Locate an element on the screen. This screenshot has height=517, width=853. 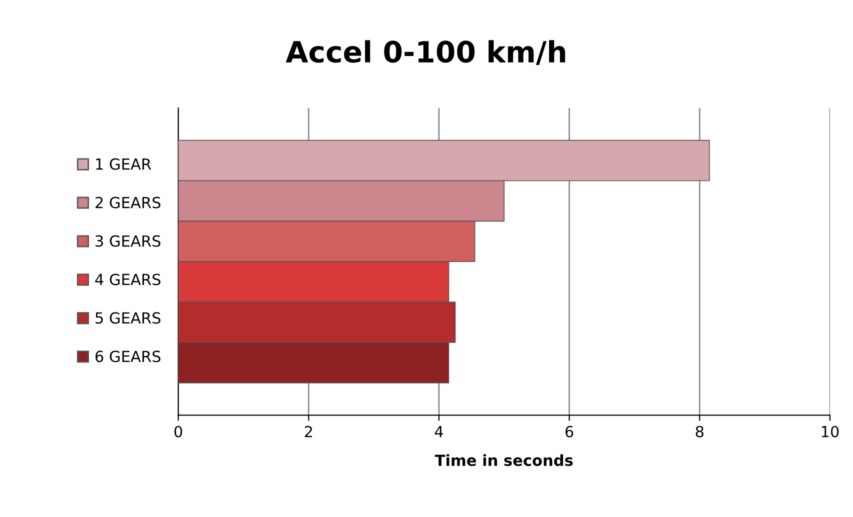
x-tick-label: 8 is located at coordinates (700, 432).